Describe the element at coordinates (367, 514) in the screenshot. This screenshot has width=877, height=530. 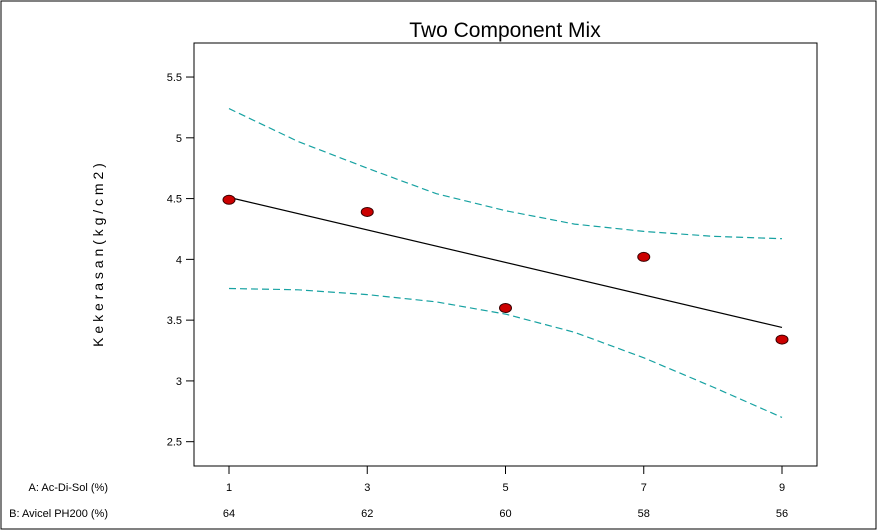
I see `x-tick-label: 62` at that location.